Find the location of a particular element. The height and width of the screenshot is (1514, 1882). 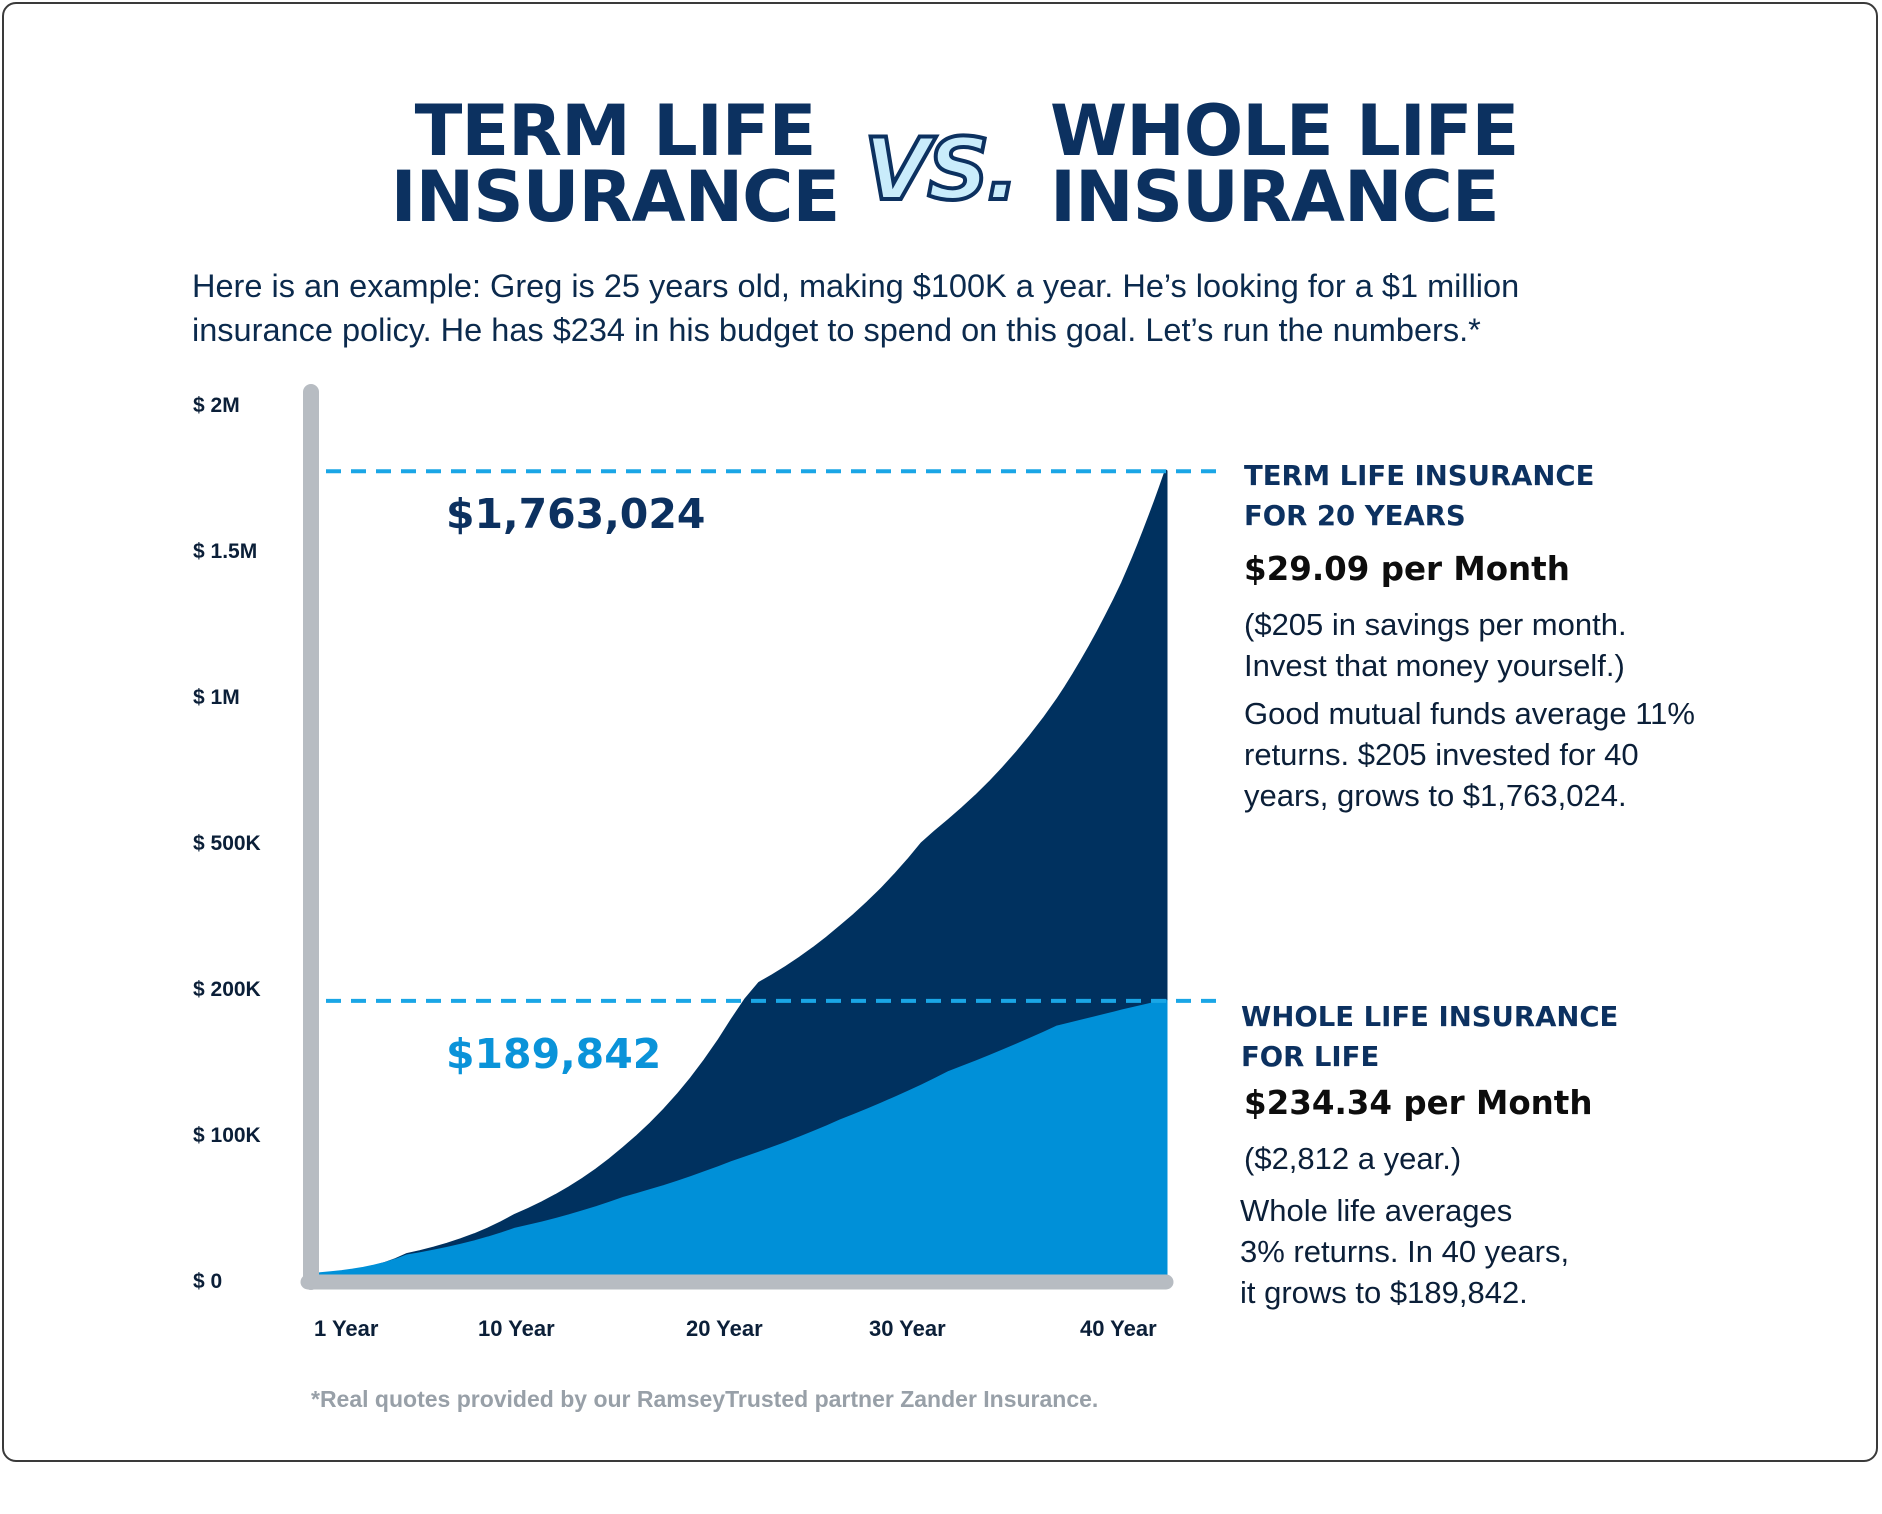

series-area-whole-life is located at coordinates (743, 1139).